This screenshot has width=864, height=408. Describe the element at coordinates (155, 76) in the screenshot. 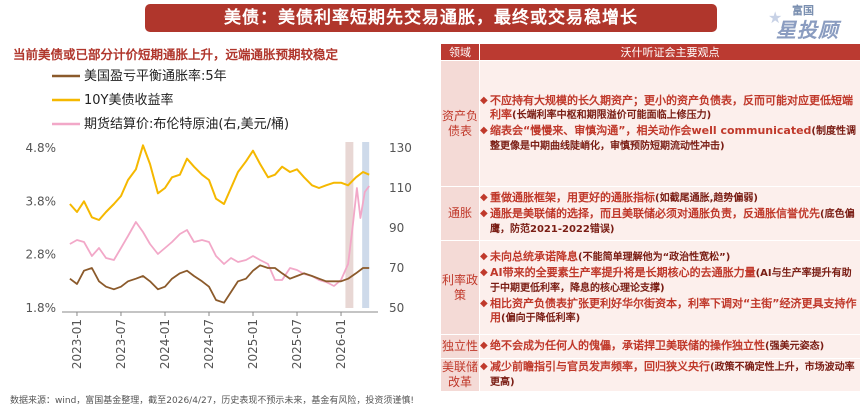

I see `legend-label: 美国盈亏平衡通胀率:5年` at that location.